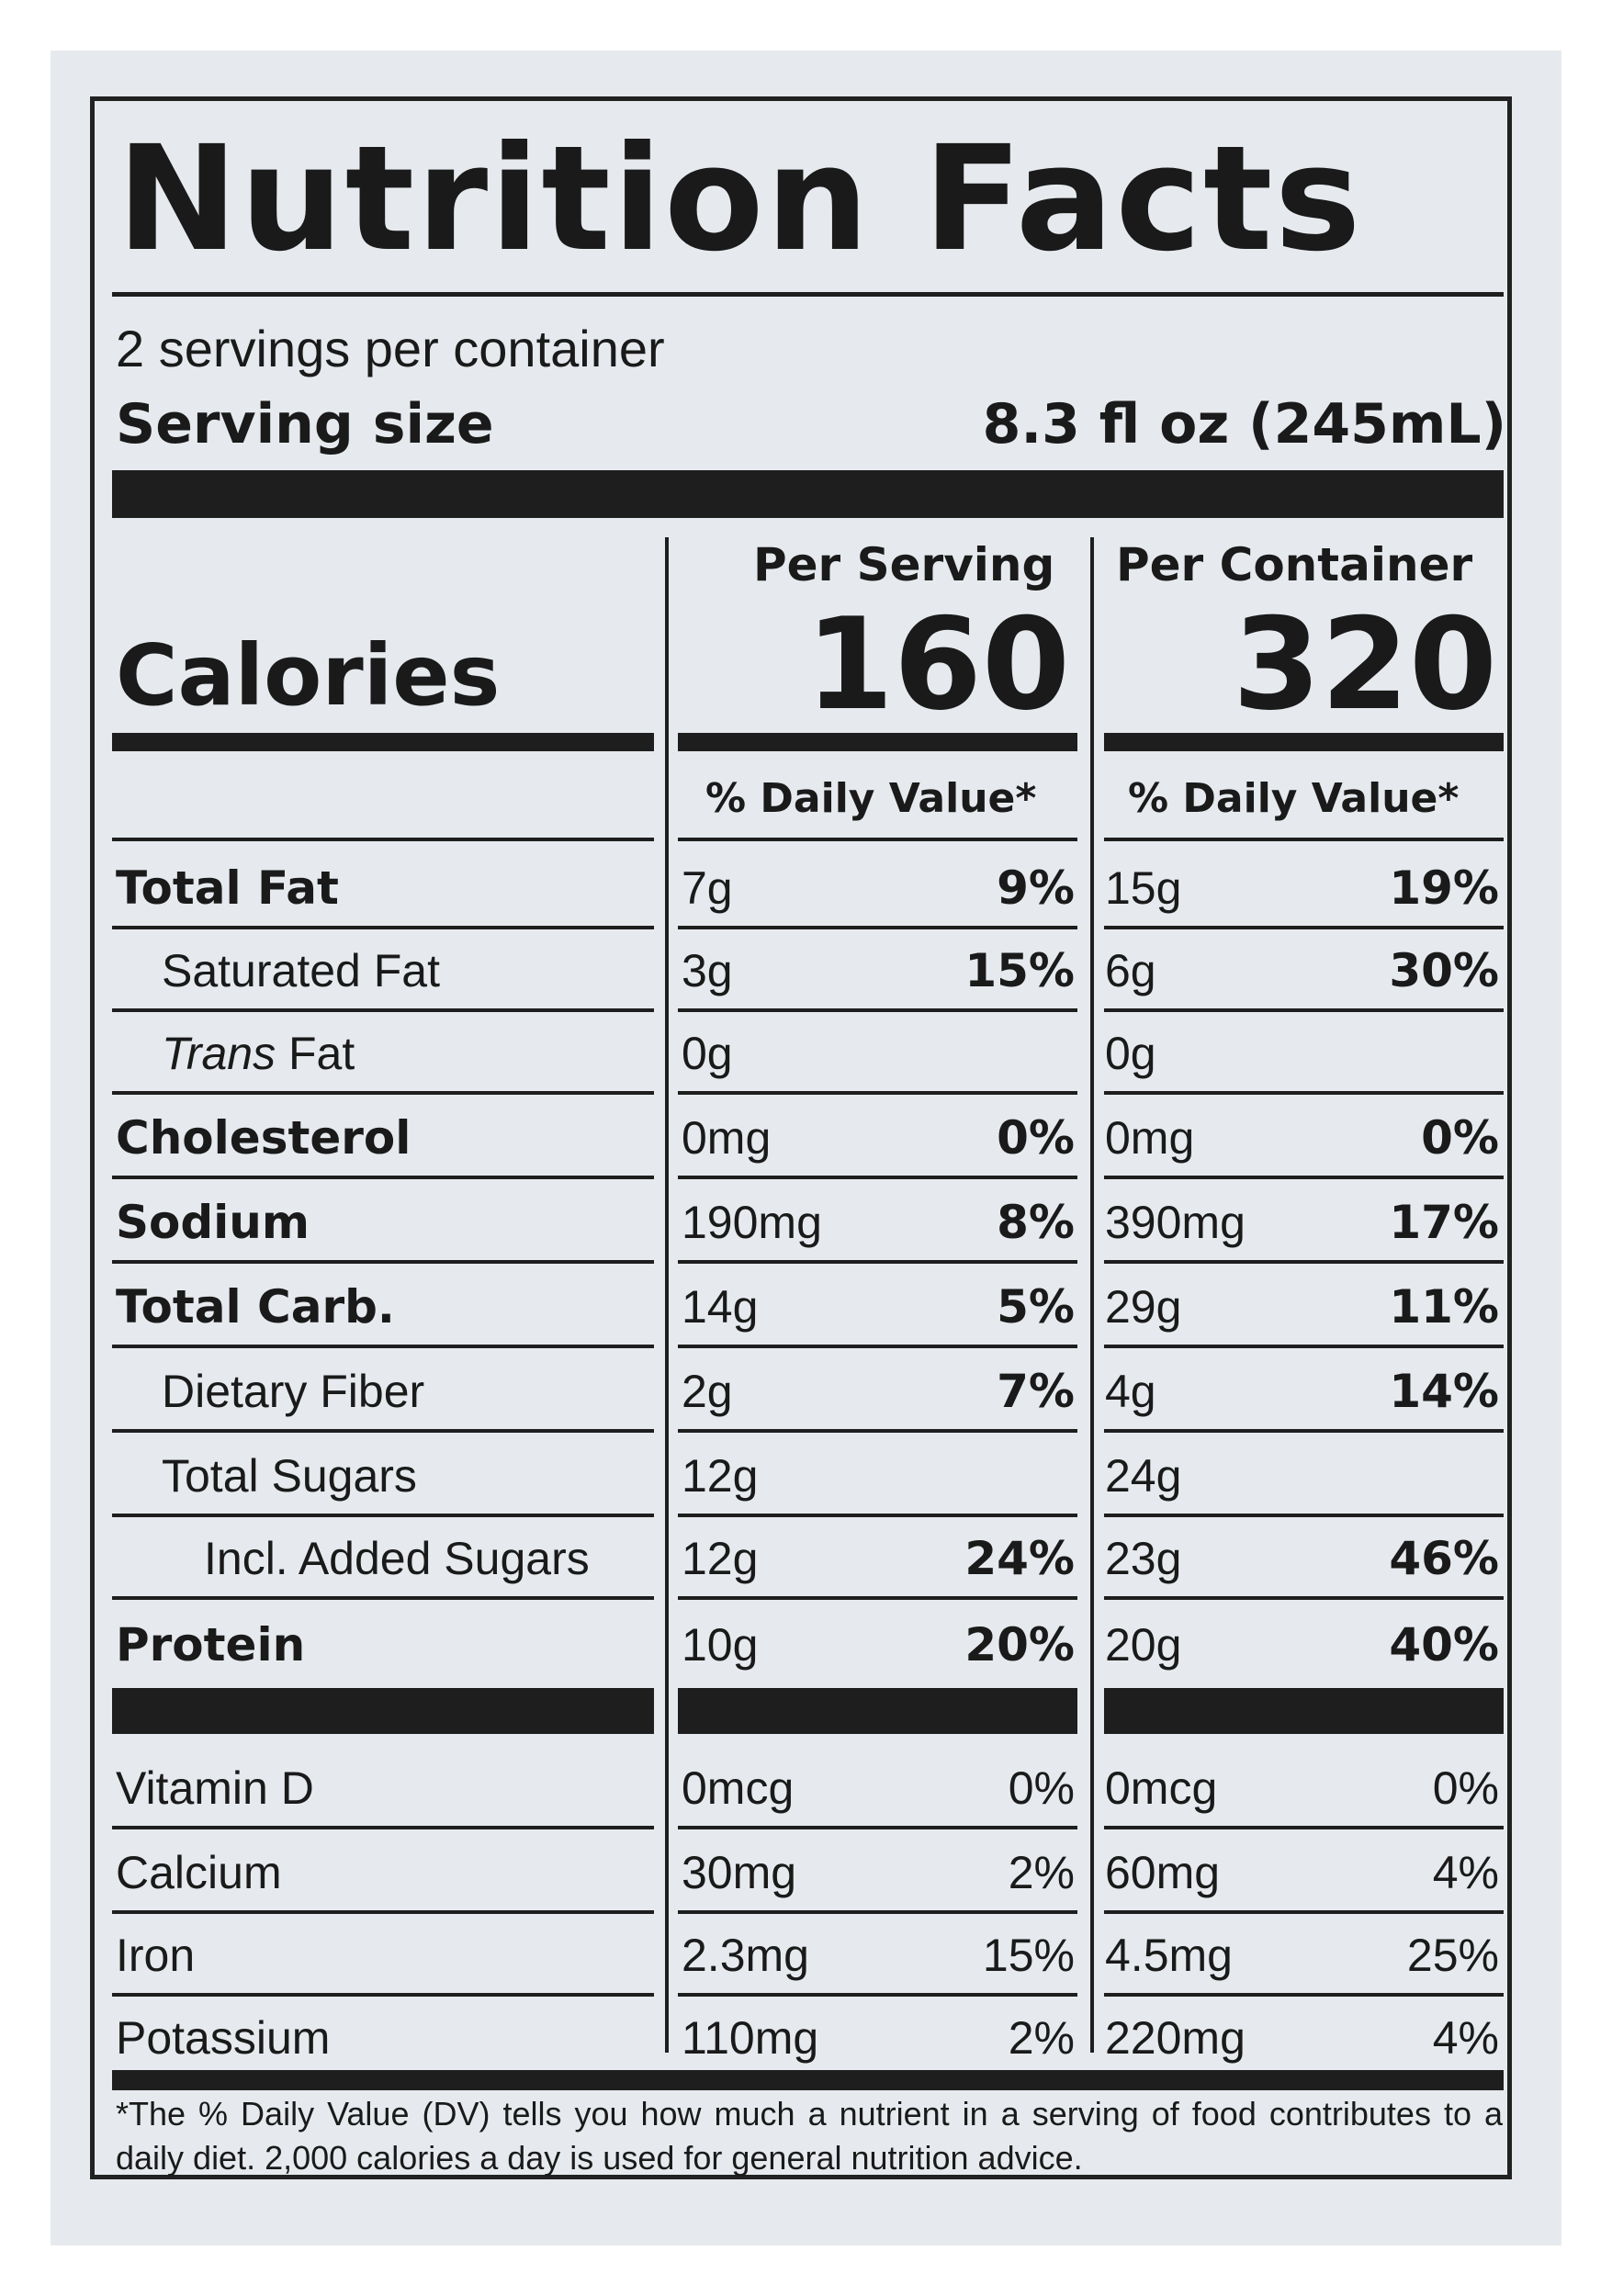 The image size is (1612, 2296). What do you see at coordinates (806, 1870) in the screenshot?
I see `vitamins-row: Calcium 30mg 2% 60mg 4%` at bounding box center [806, 1870].